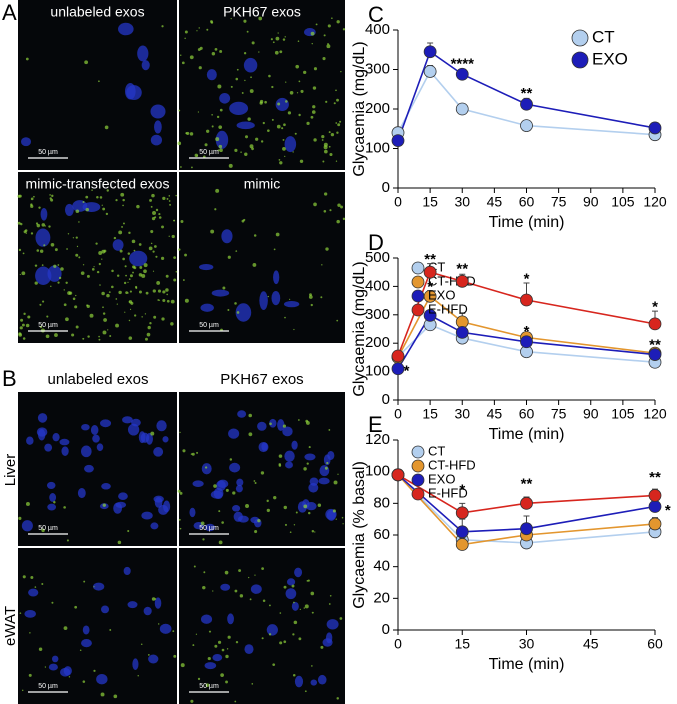 The height and width of the screenshot is (704, 677). I want to click on y-tick-label: 200, so click(377, 108).